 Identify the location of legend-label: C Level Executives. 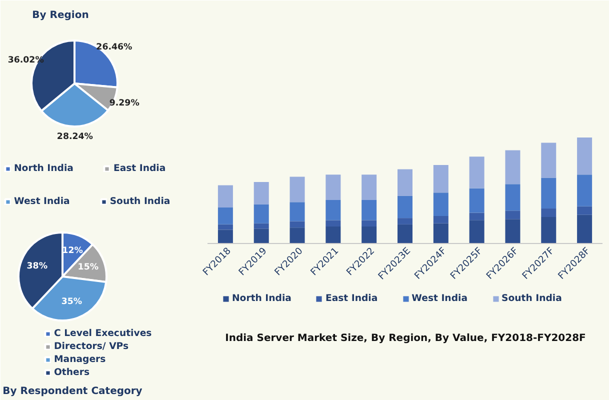
(103, 333).